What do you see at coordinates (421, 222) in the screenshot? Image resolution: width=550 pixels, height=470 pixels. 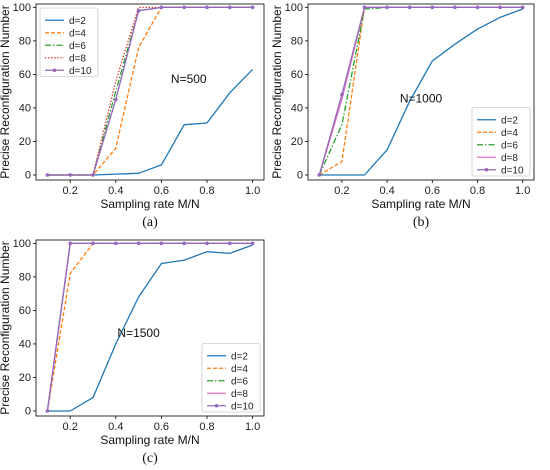 I see `panel-label: (b)` at bounding box center [421, 222].